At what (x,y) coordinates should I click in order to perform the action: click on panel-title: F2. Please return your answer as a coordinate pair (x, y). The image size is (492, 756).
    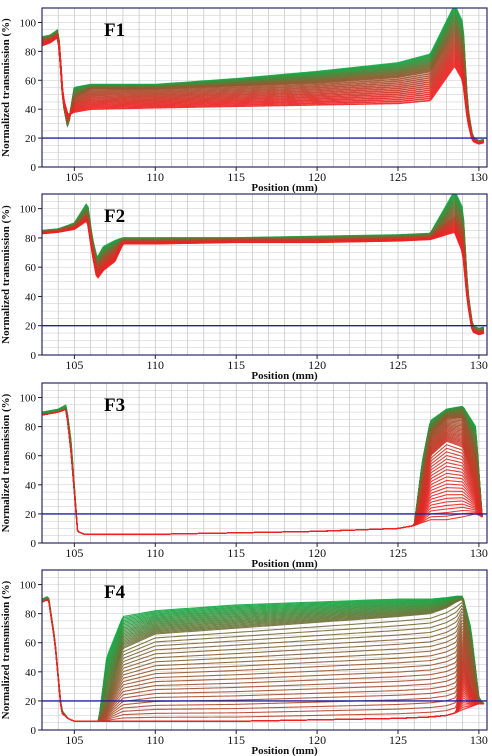
    Looking at the image, I should click on (114, 216).